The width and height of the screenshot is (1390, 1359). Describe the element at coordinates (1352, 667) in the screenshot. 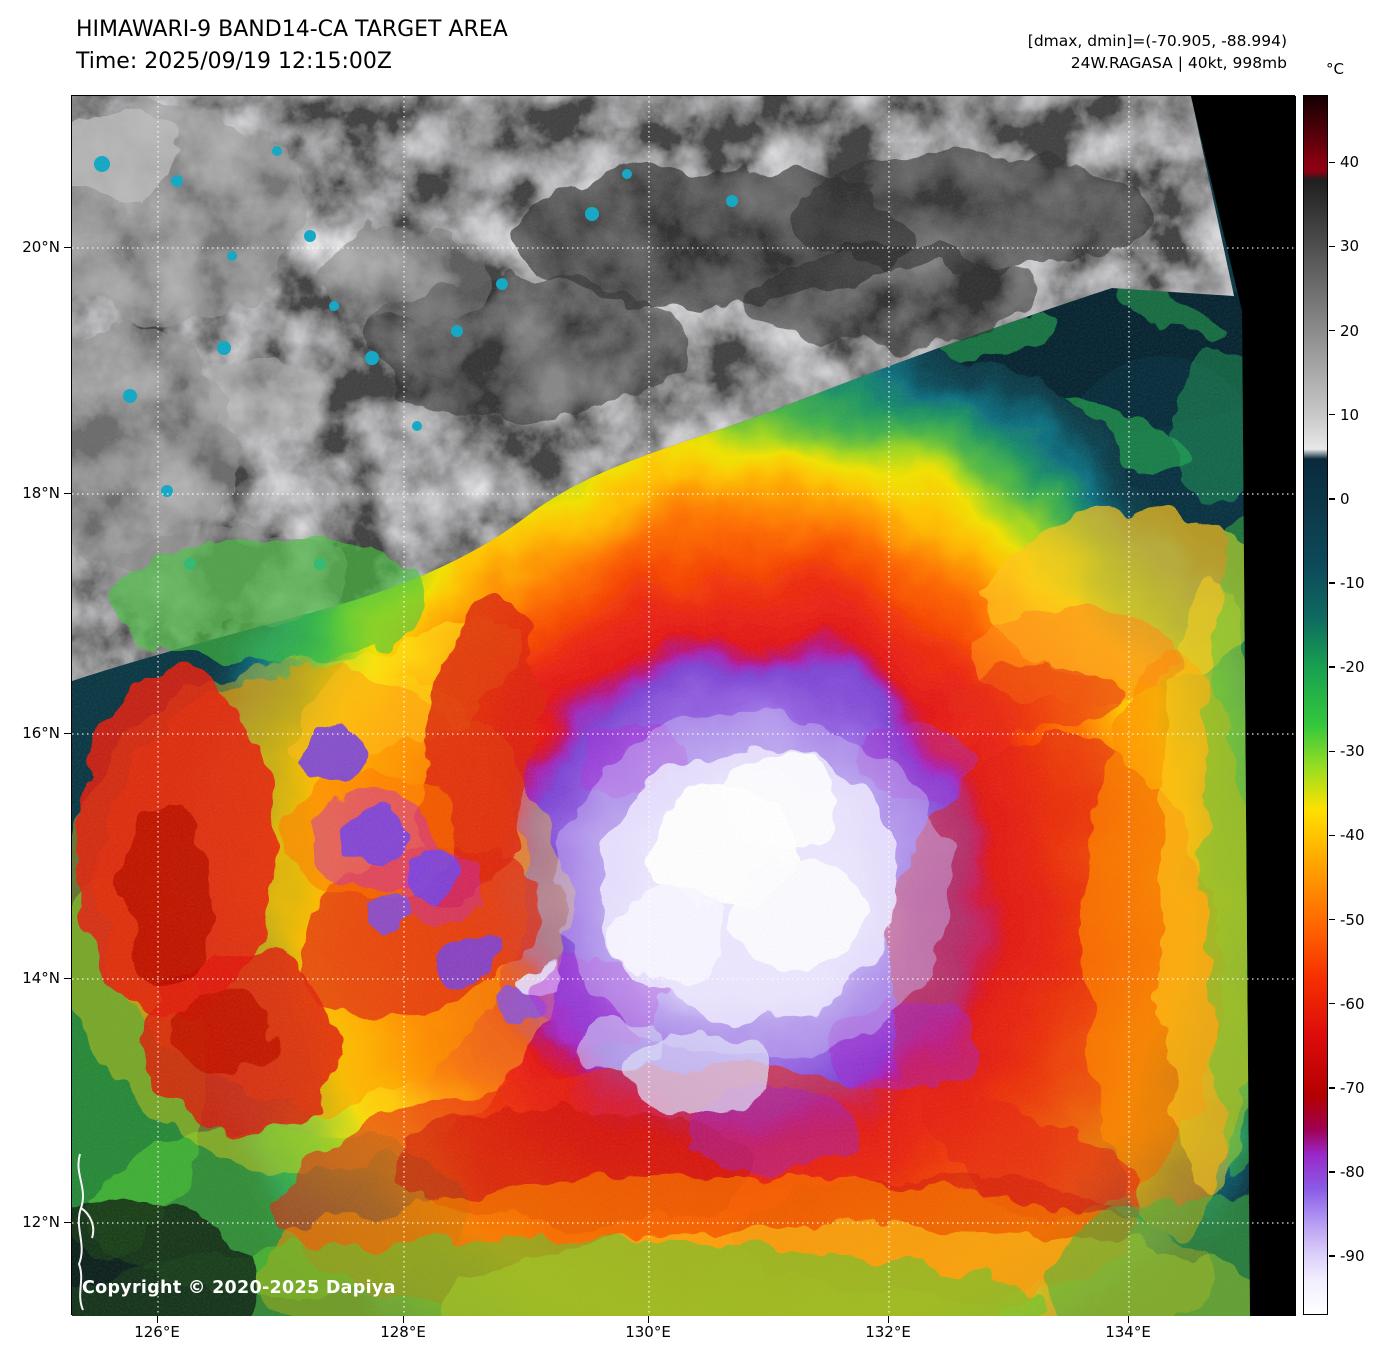

I see `colorbar-tick-label: -20` at that location.